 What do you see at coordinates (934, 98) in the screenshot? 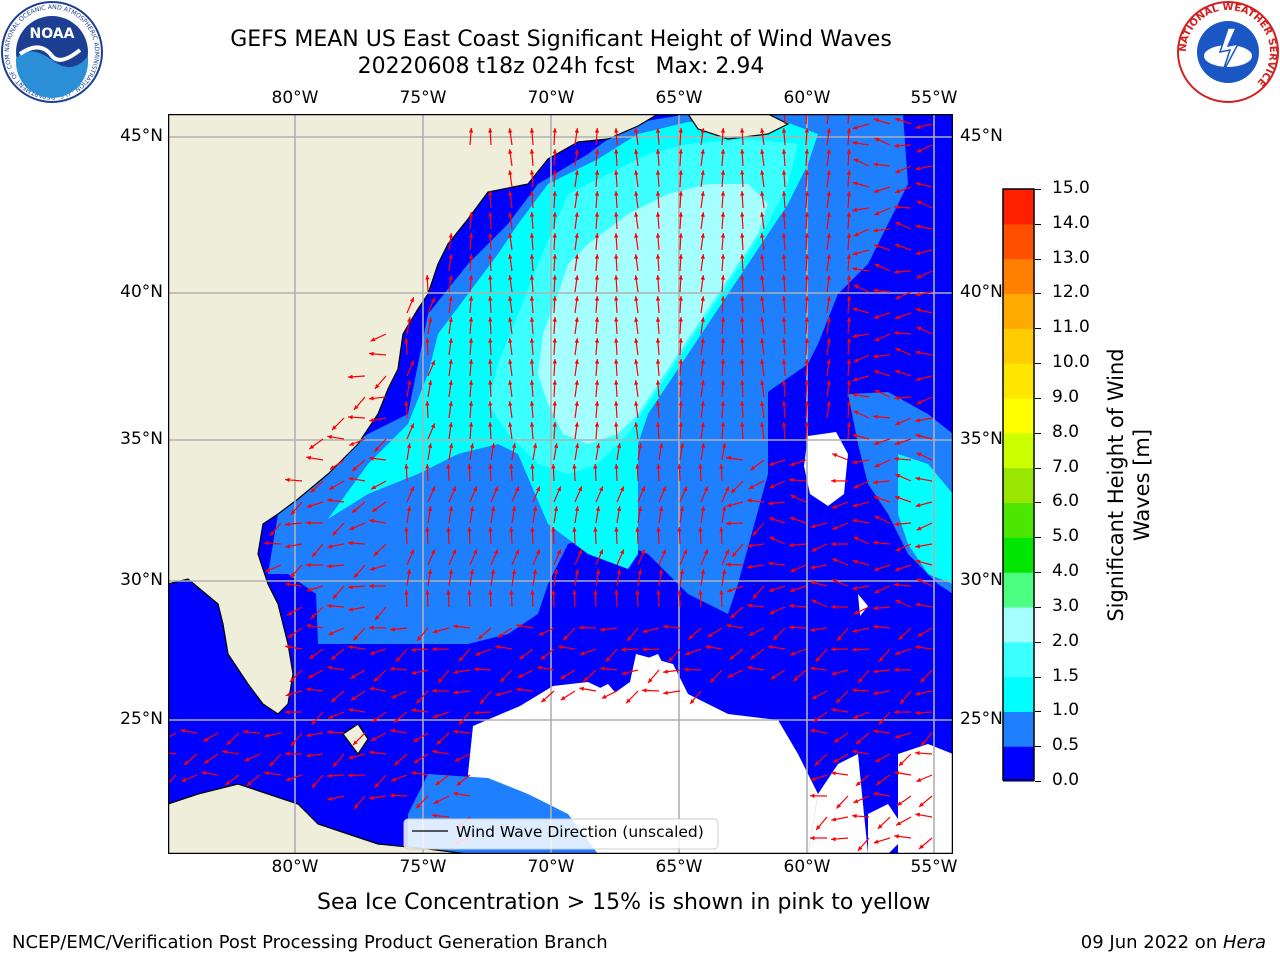
I see `lon-label-top: 55°W` at bounding box center [934, 98].